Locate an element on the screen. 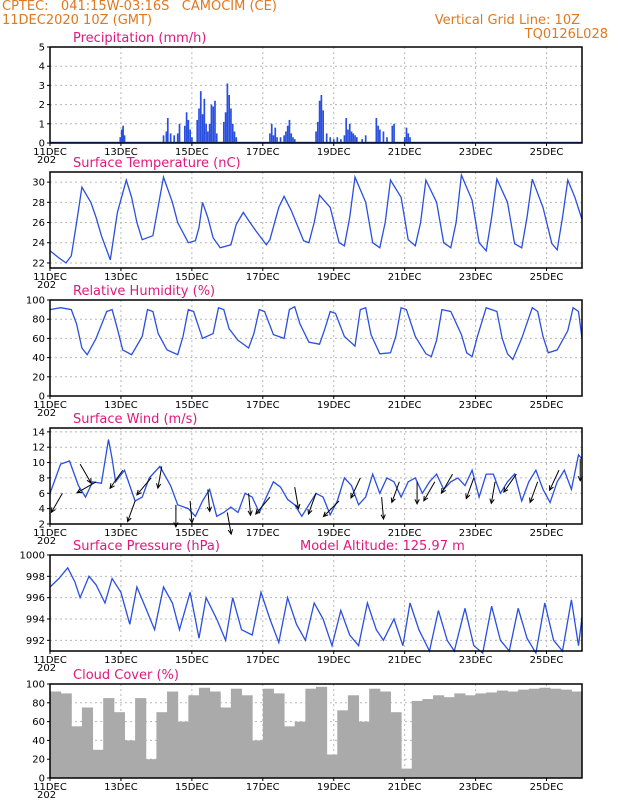  y-tick-label: 5 is located at coordinates (42, 48).